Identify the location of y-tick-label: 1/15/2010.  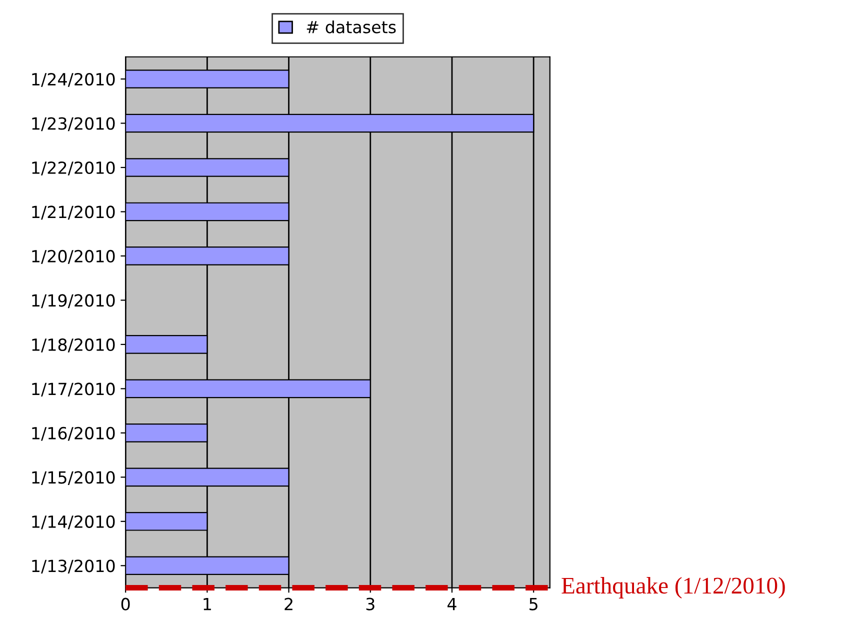
(73, 478).